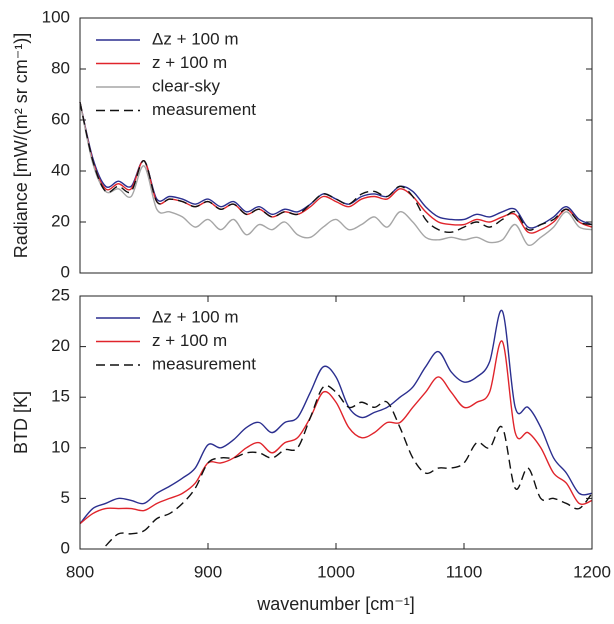 The width and height of the screenshot is (614, 624). What do you see at coordinates (60, 446) in the screenshot?
I see `y-tick-label: 10` at bounding box center [60, 446].